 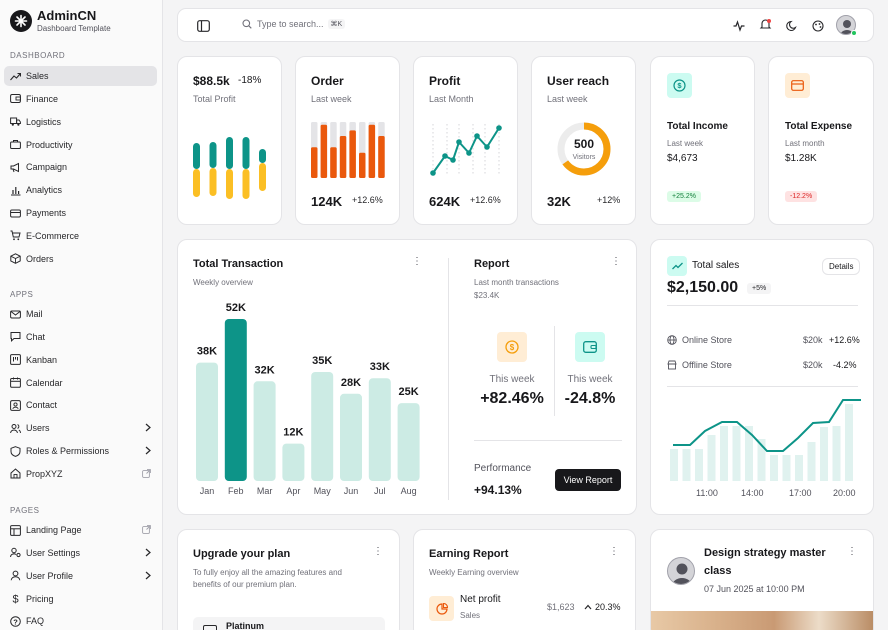 I want to click on report-inner-divider, so click(x=554, y=371).